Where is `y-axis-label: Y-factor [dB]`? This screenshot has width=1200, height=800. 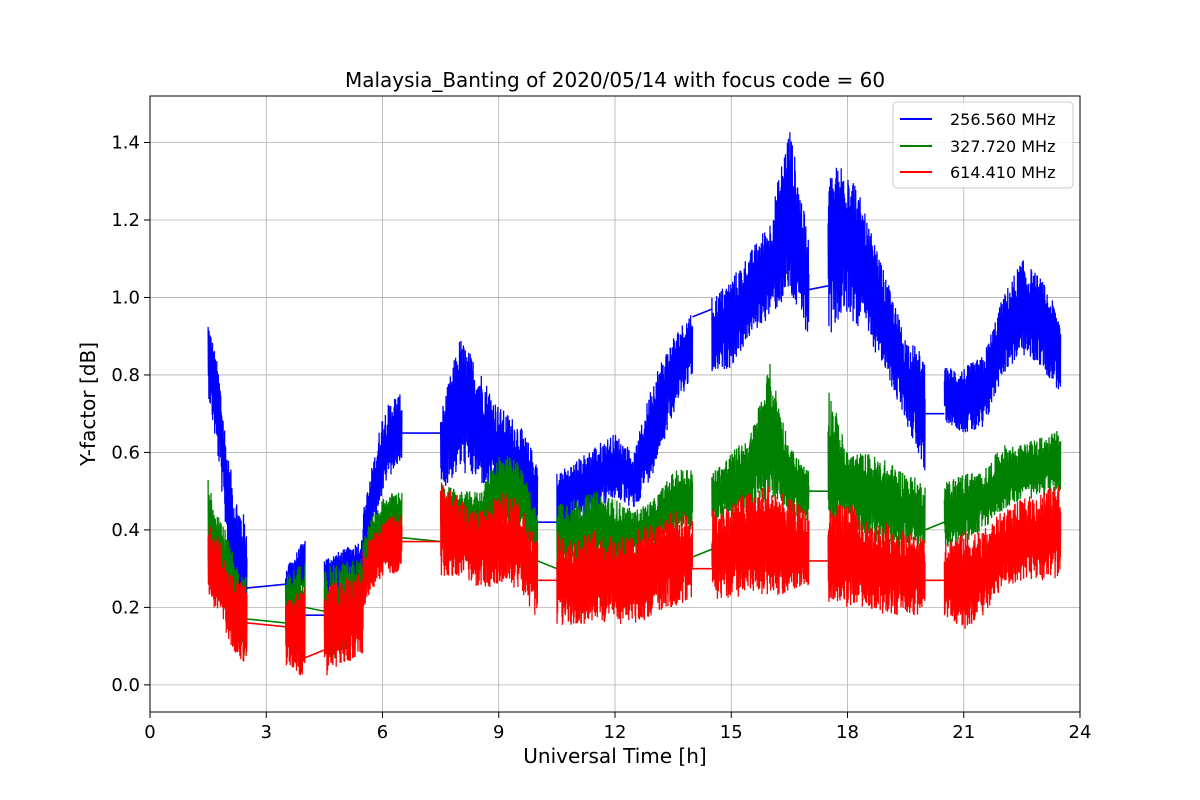
y-axis-label: Y-factor [dB] is located at coordinates (88, 404).